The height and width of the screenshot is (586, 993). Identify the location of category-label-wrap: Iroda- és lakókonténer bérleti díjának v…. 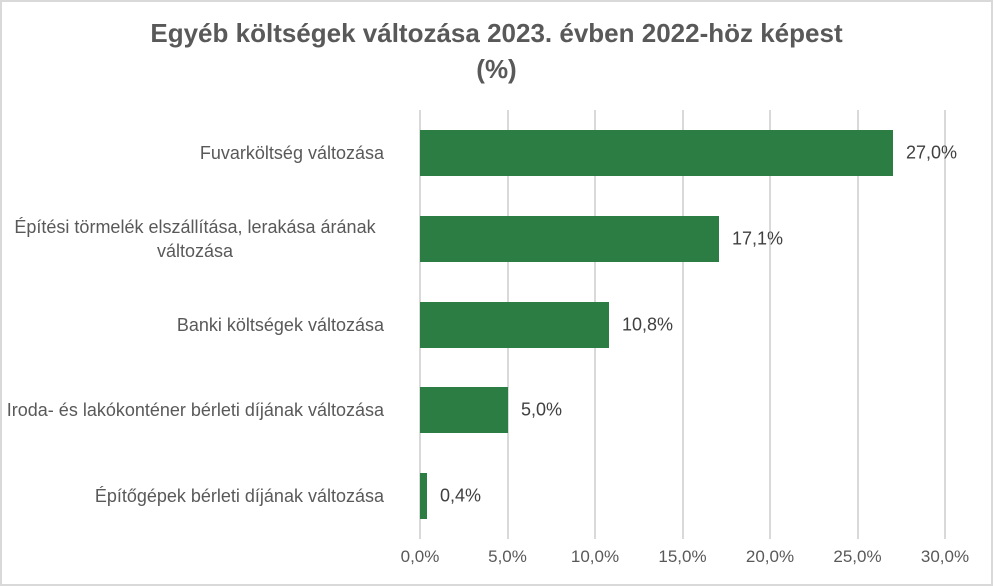
(193, 410).